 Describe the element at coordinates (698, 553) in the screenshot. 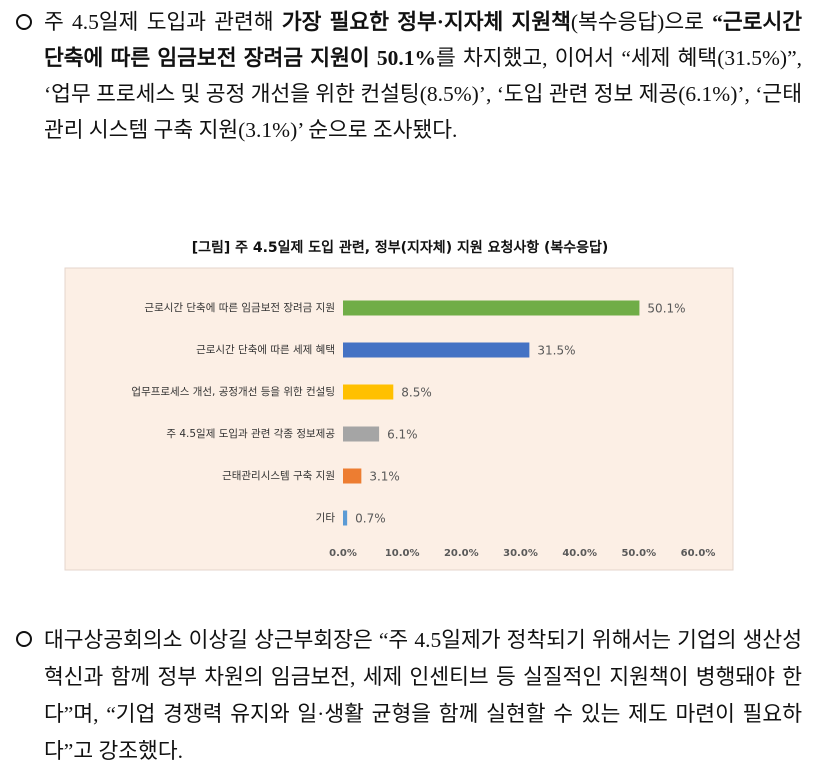

I see `x-tick-label: 60.0%` at that location.